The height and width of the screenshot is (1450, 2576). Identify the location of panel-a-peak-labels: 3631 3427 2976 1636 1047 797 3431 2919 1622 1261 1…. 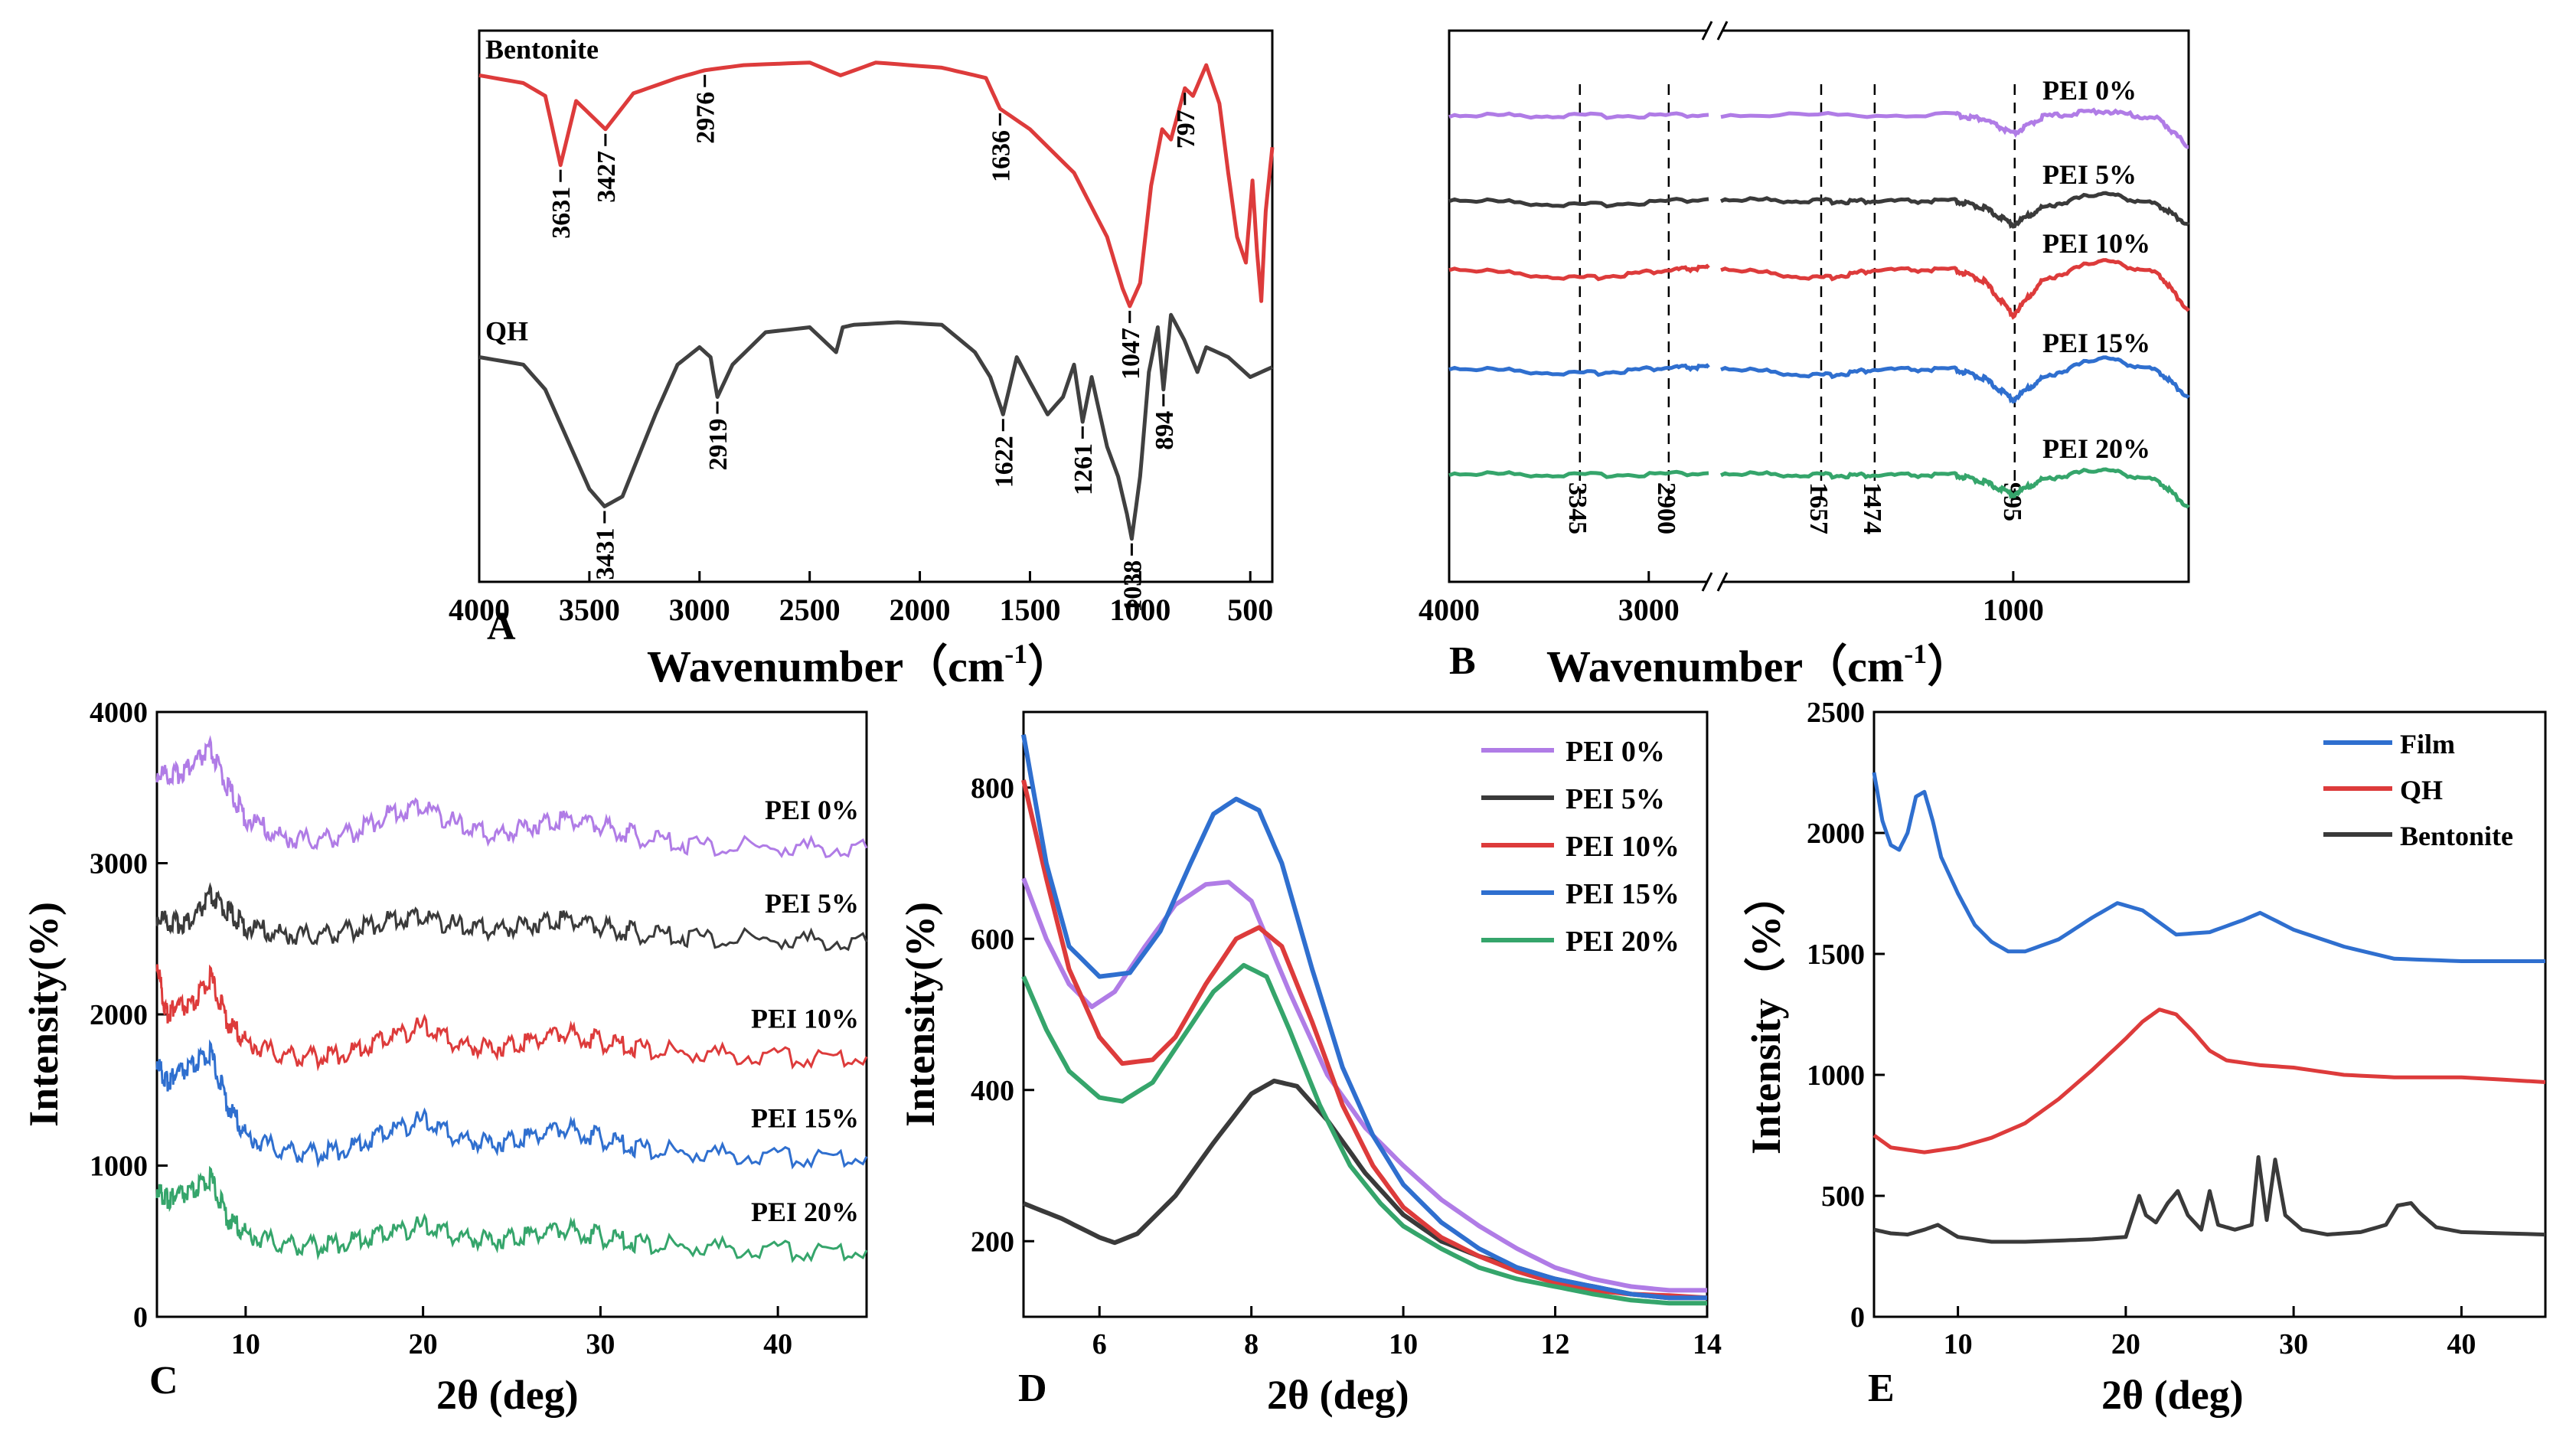
(874, 343).